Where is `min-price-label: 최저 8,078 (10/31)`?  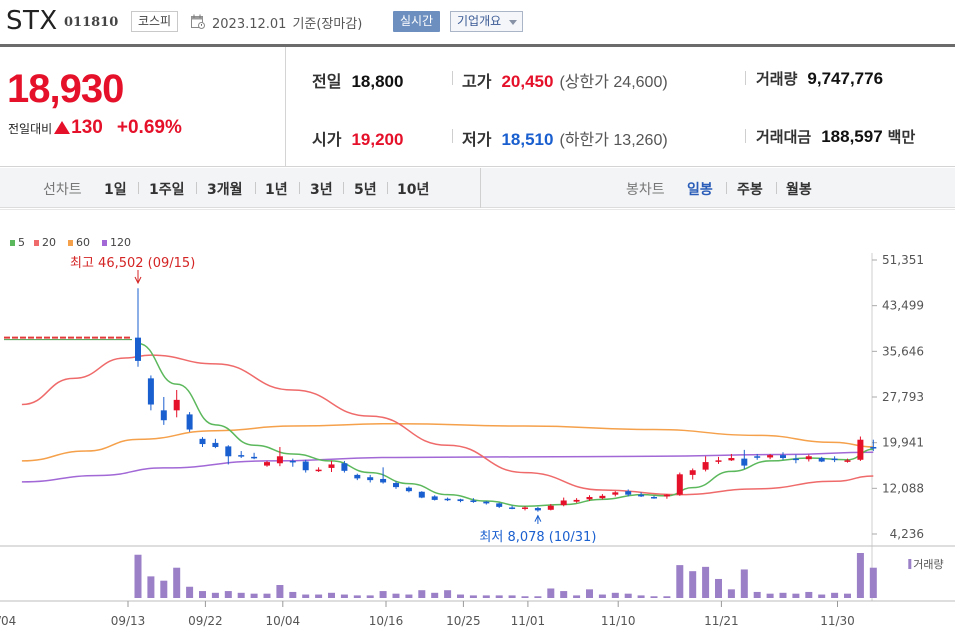 min-price-label: 최저 8,078 (10/31) is located at coordinates (537, 537).